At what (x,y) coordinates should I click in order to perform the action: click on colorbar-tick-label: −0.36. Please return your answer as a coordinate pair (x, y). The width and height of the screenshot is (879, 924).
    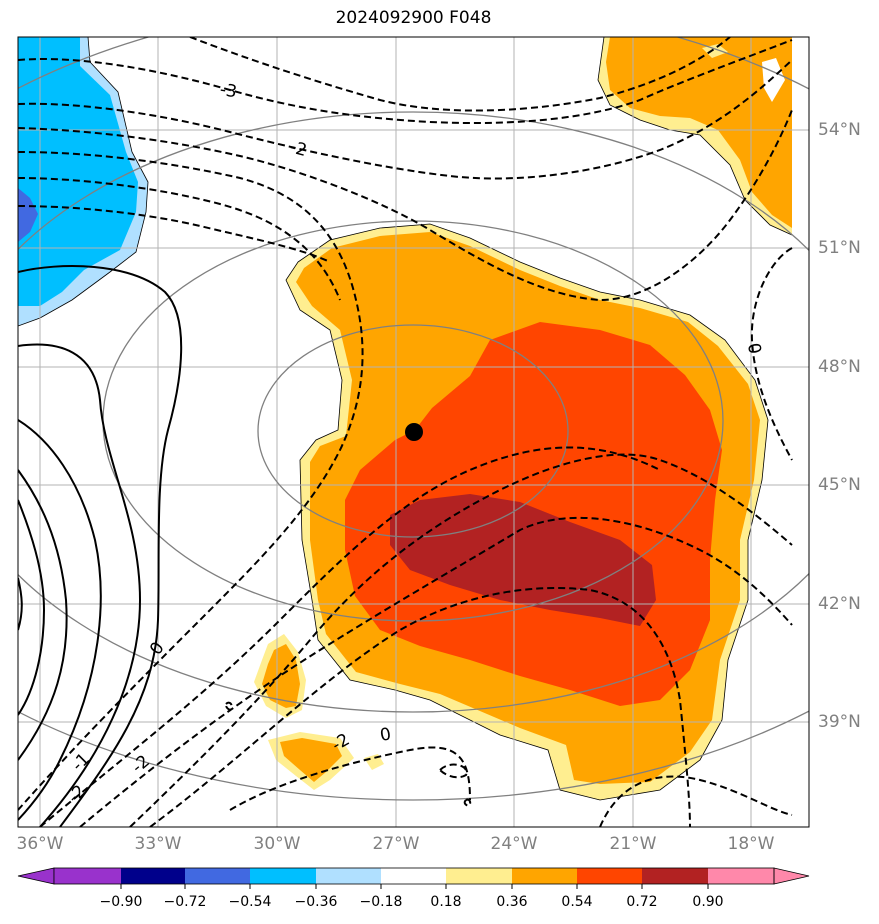
    Looking at the image, I should click on (316, 902).